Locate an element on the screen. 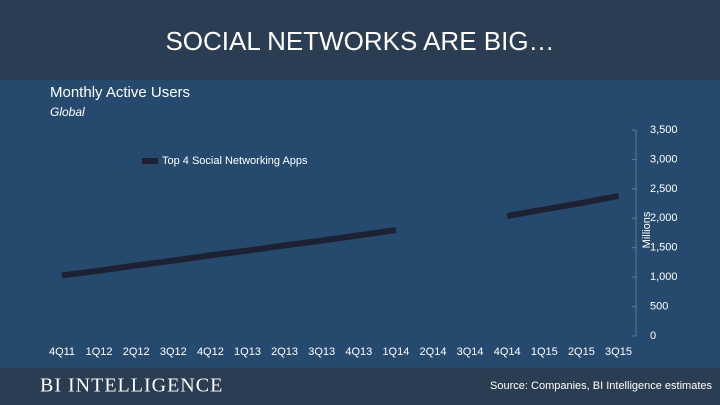 The image size is (720, 405). y-tick-label: 2,000 is located at coordinates (664, 218).